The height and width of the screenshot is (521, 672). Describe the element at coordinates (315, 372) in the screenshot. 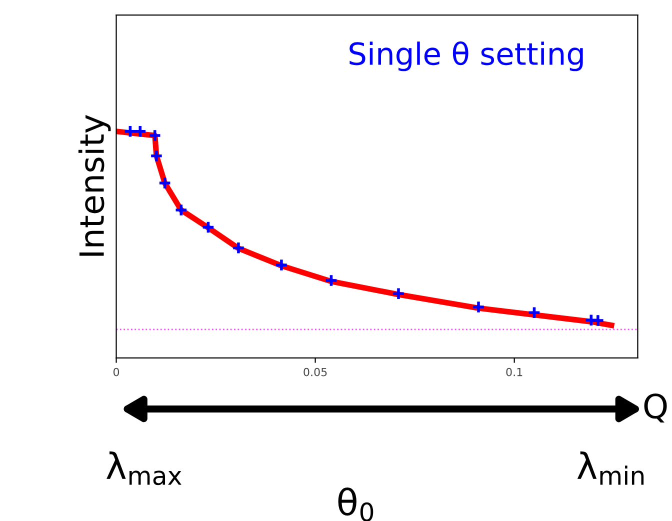

I see `x-tick-label: 0.05` at that location.